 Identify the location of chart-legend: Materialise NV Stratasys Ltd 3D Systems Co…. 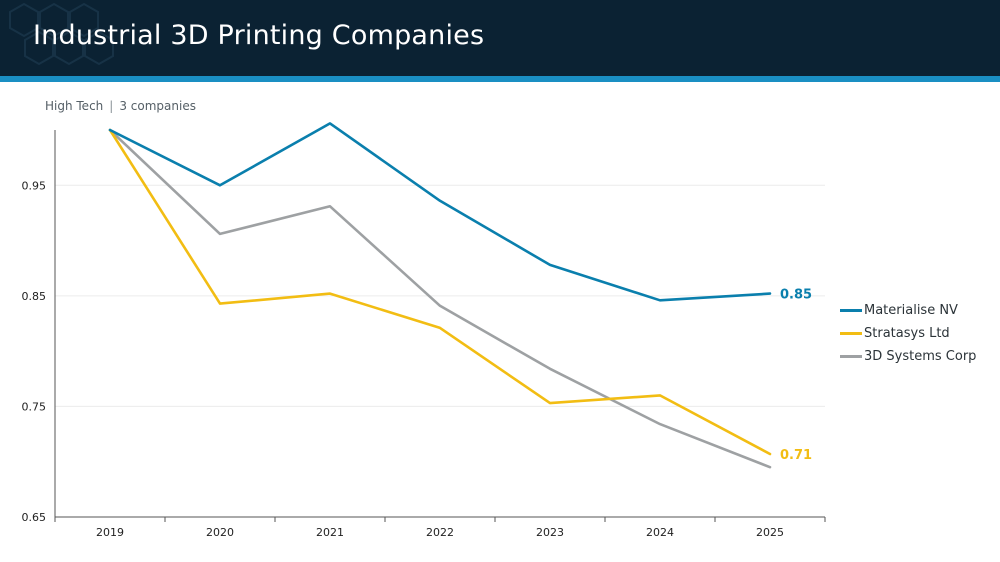
(908, 333).